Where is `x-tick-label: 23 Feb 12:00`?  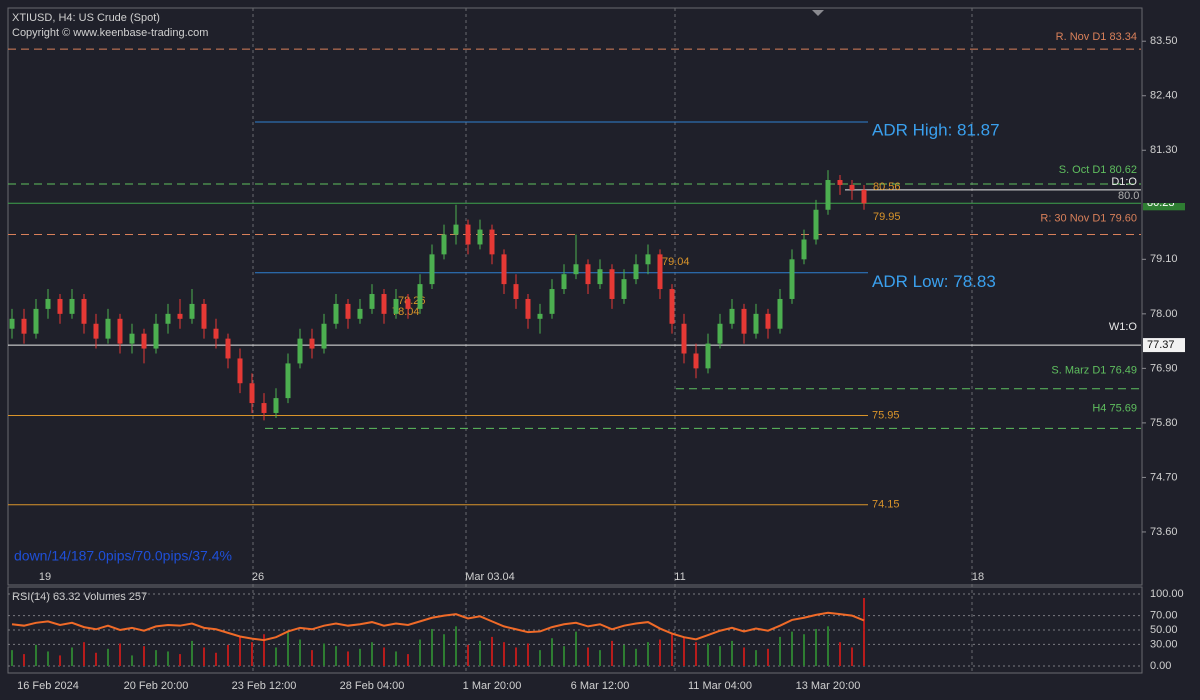
x-tick-label: 23 Feb 12:00 is located at coordinates (264, 686).